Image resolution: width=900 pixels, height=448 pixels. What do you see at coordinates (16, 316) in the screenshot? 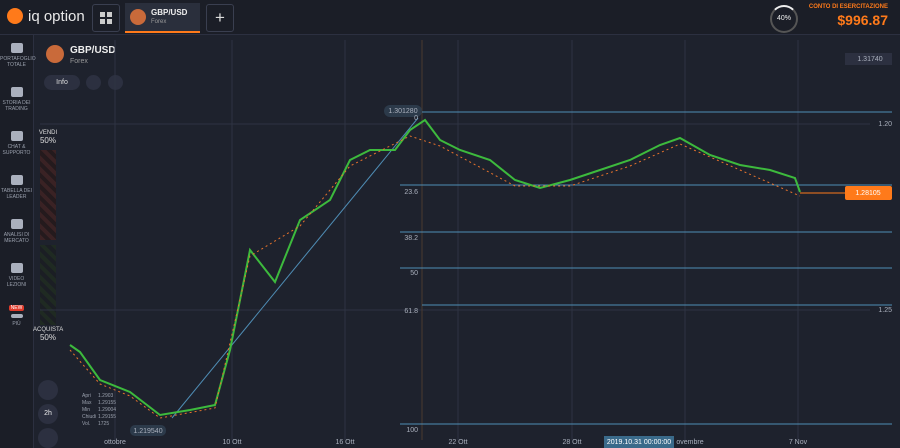
I see `side-item: NEW PIÙ` at bounding box center [16, 316].